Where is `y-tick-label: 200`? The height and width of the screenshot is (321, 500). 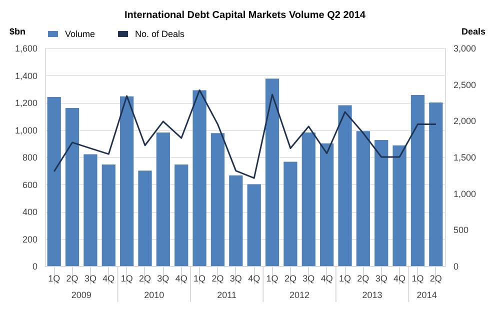 y-tick-label: 200 is located at coordinates (30, 239).